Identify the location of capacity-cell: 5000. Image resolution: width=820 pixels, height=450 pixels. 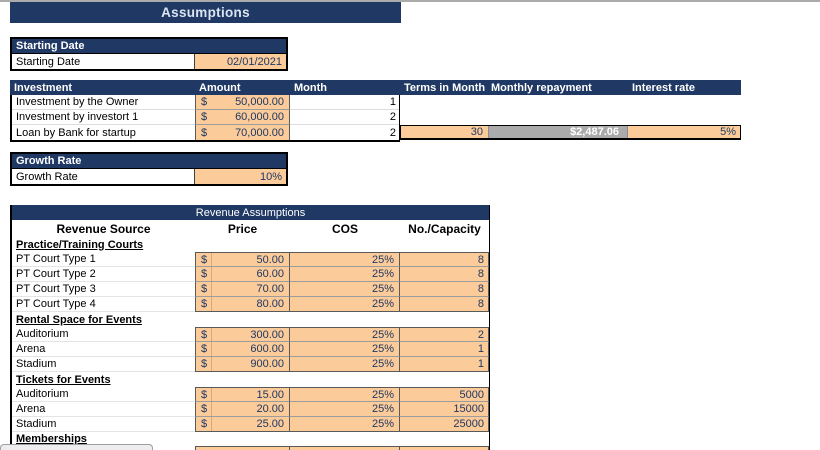
(444, 394).